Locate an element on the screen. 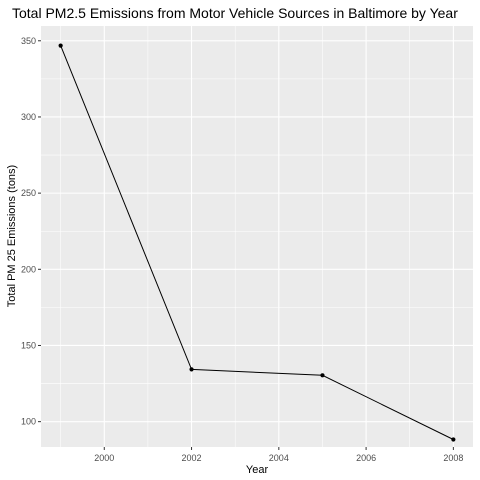 This screenshot has height=480, width=480. y-tick-label: 350 is located at coordinates (28, 41).